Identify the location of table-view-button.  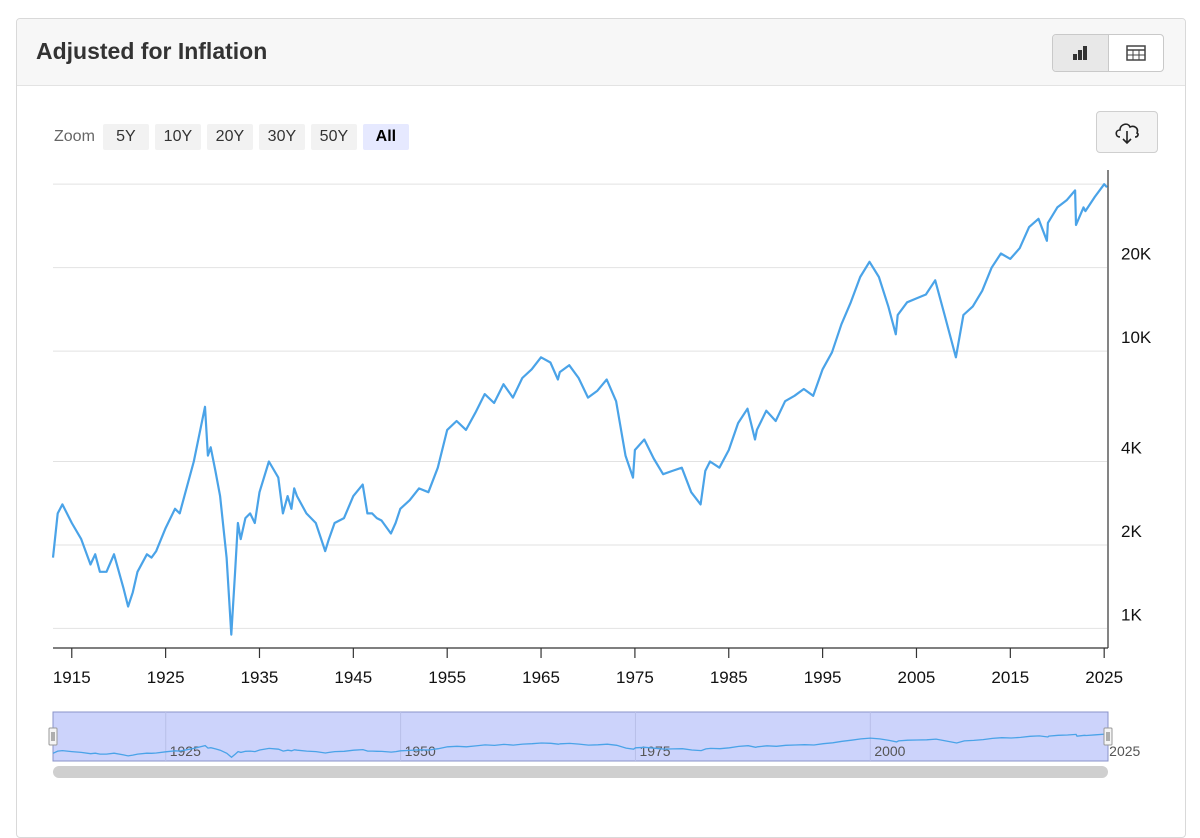
(1136, 53).